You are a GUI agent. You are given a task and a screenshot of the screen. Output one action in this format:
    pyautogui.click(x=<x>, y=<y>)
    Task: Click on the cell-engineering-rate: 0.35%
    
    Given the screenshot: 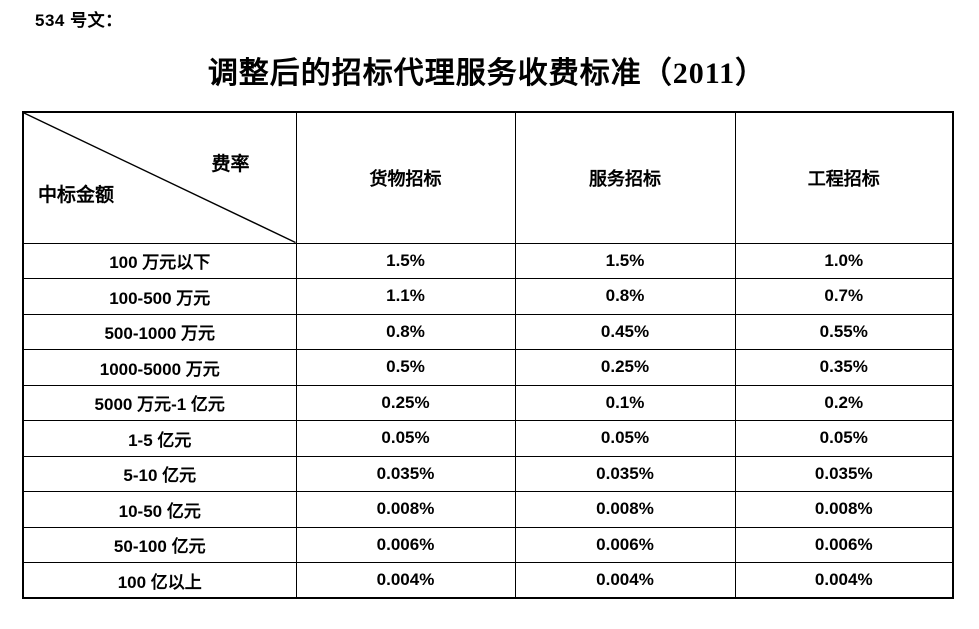 What is the action you would take?
    pyautogui.click(x=844, y=367)
    